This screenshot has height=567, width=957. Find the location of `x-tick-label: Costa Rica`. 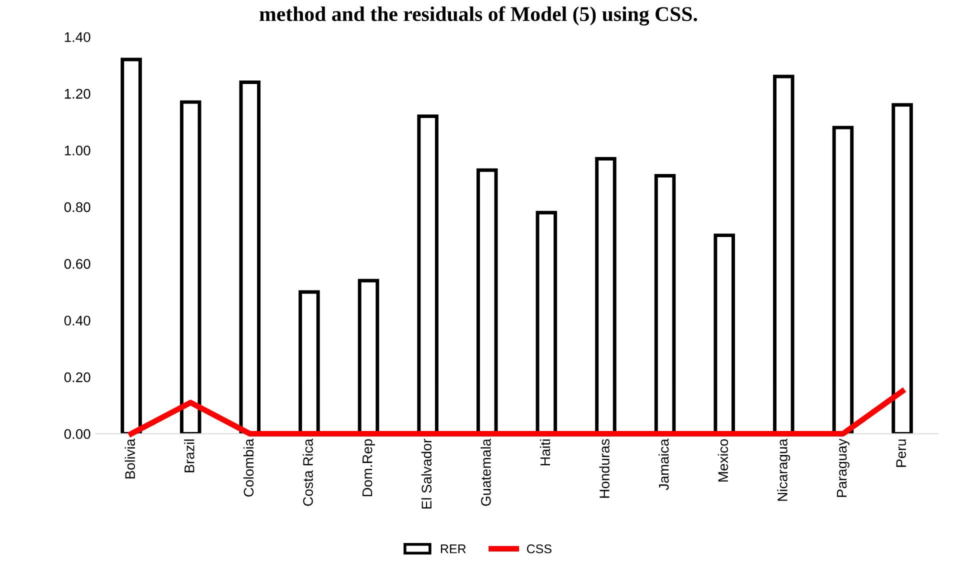

x-tick-label: Costa Rica is located at coordinates (307, 472).